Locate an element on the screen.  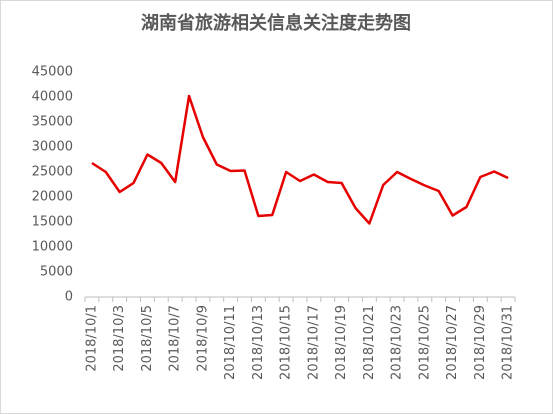
x-tick-label: 2018/10/3 is located at coordinates (119, 338).